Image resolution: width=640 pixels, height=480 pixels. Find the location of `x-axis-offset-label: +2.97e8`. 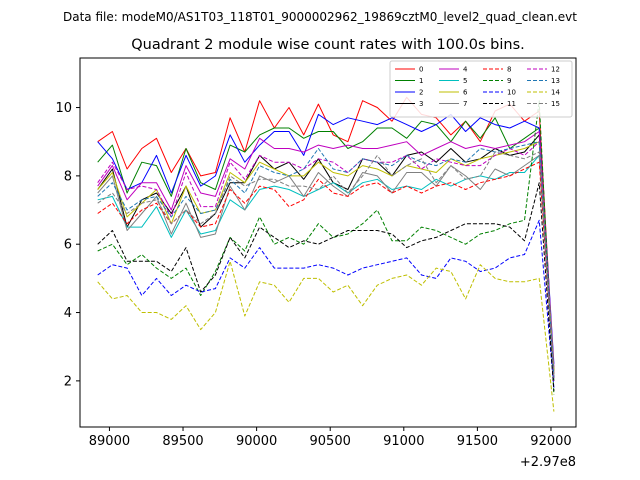

x-axis-offset-label: +2.97e8 is located at coordinates (548, 462).